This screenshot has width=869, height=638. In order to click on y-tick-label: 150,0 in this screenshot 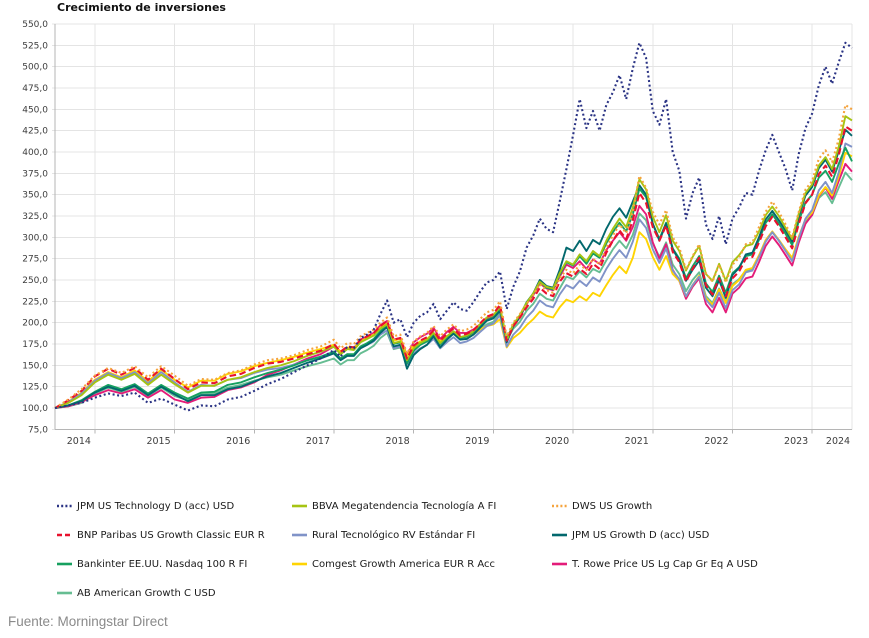, I will do `click(35, 366)`.